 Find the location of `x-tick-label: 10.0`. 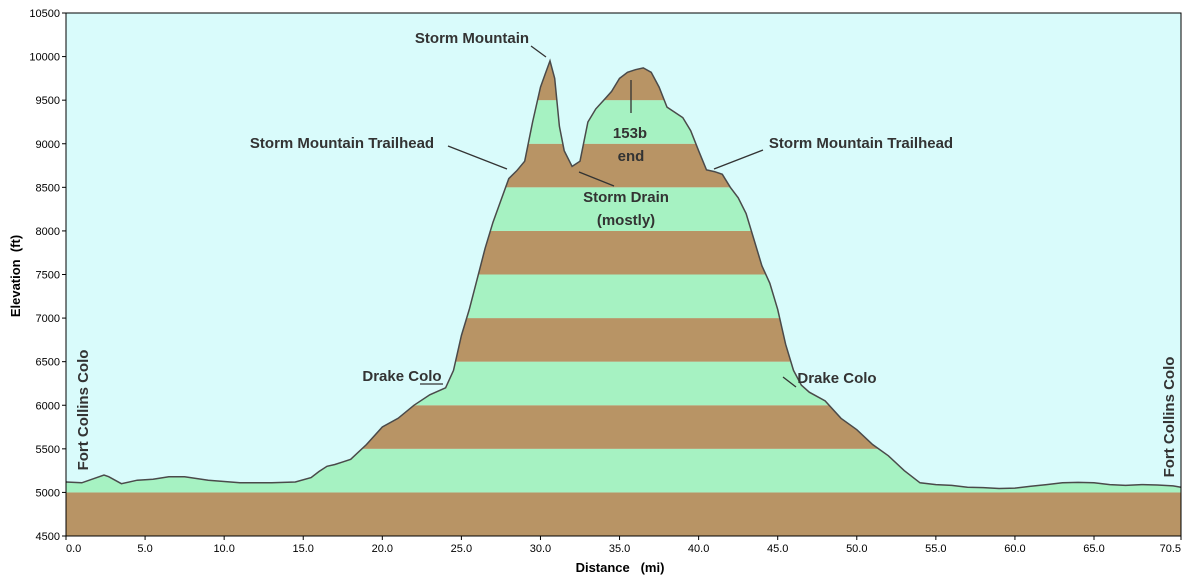

x-tick-label: 10.0 is located at coordinates (223, 549).